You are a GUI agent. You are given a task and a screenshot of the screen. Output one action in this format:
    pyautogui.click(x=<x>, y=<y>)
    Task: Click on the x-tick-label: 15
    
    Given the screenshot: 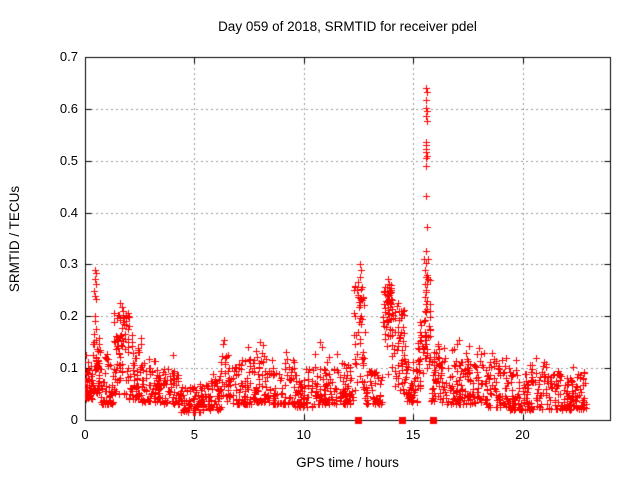 What is the action you would take?
    pyautogui.click(x=413, y=434)
    